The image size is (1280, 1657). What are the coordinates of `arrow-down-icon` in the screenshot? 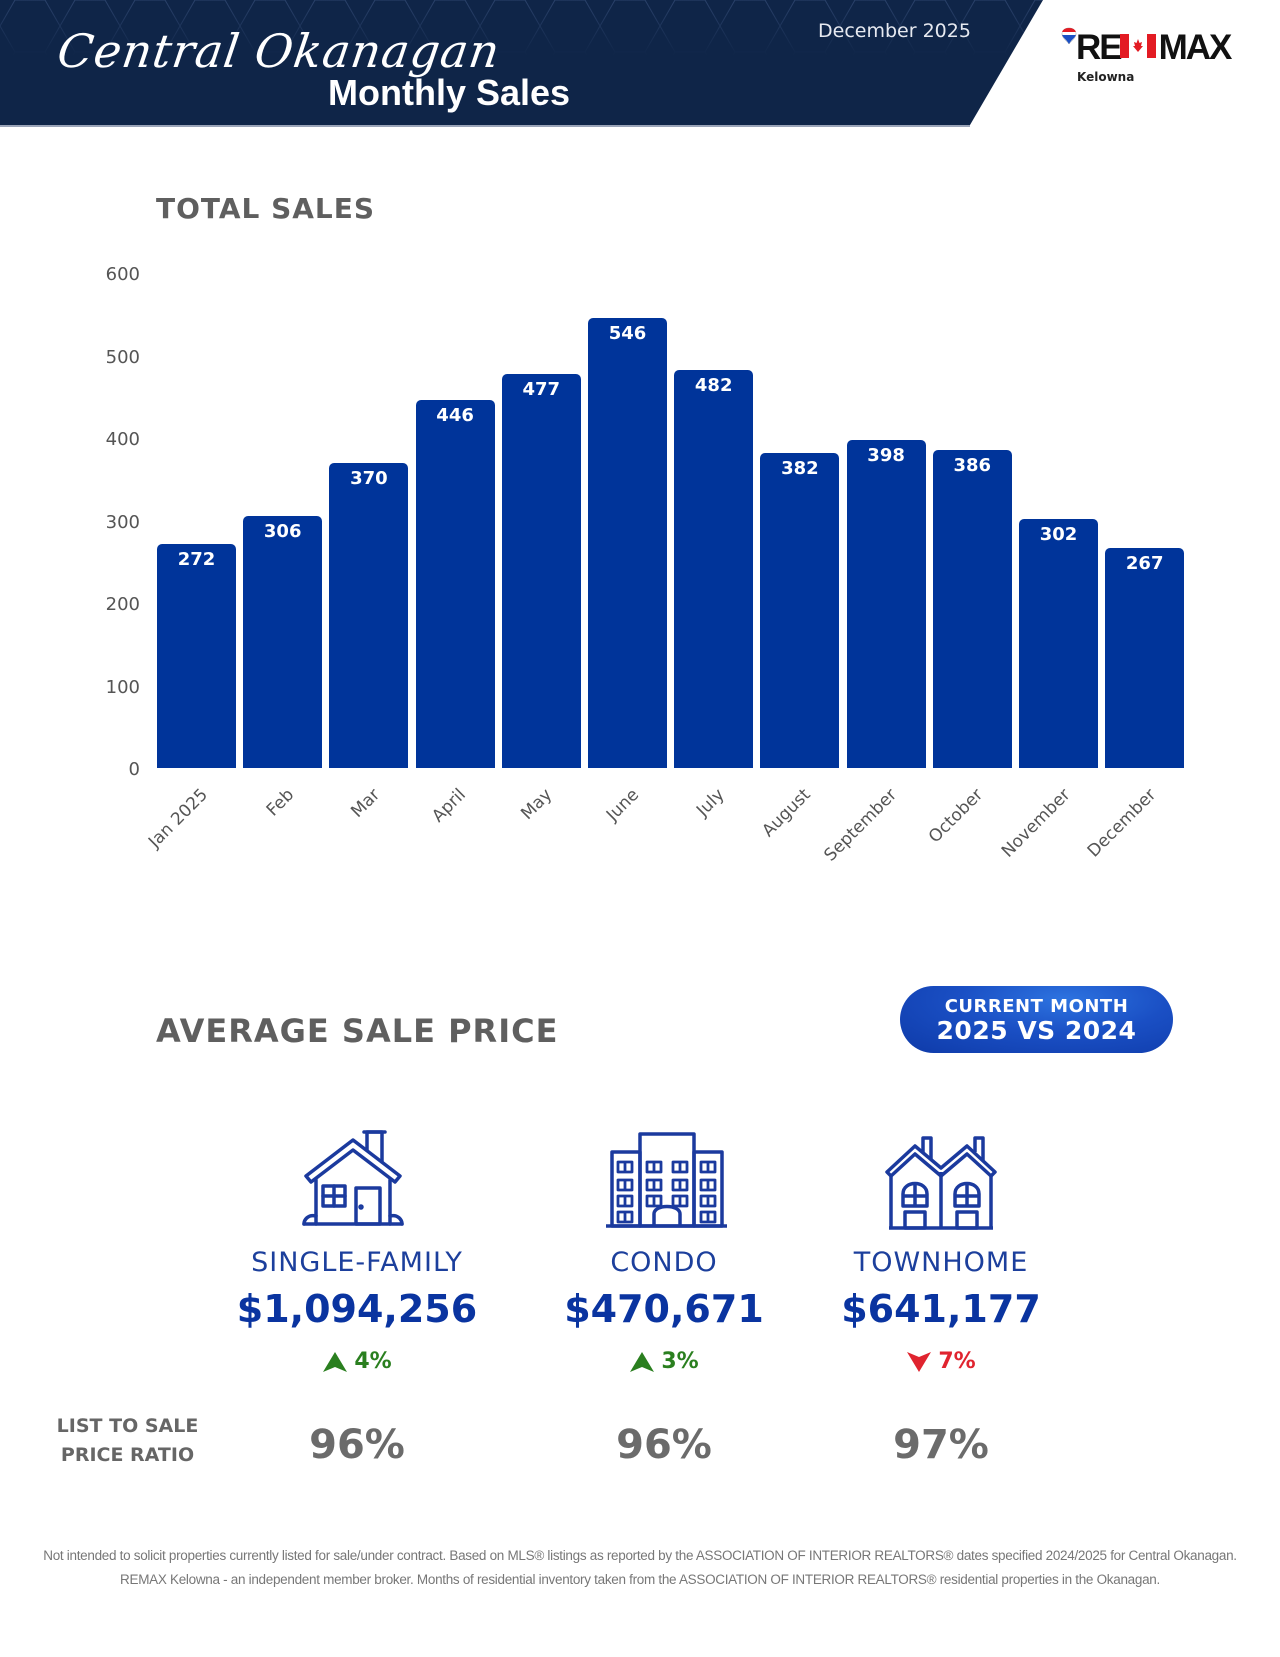 It's located at (919, 1362).